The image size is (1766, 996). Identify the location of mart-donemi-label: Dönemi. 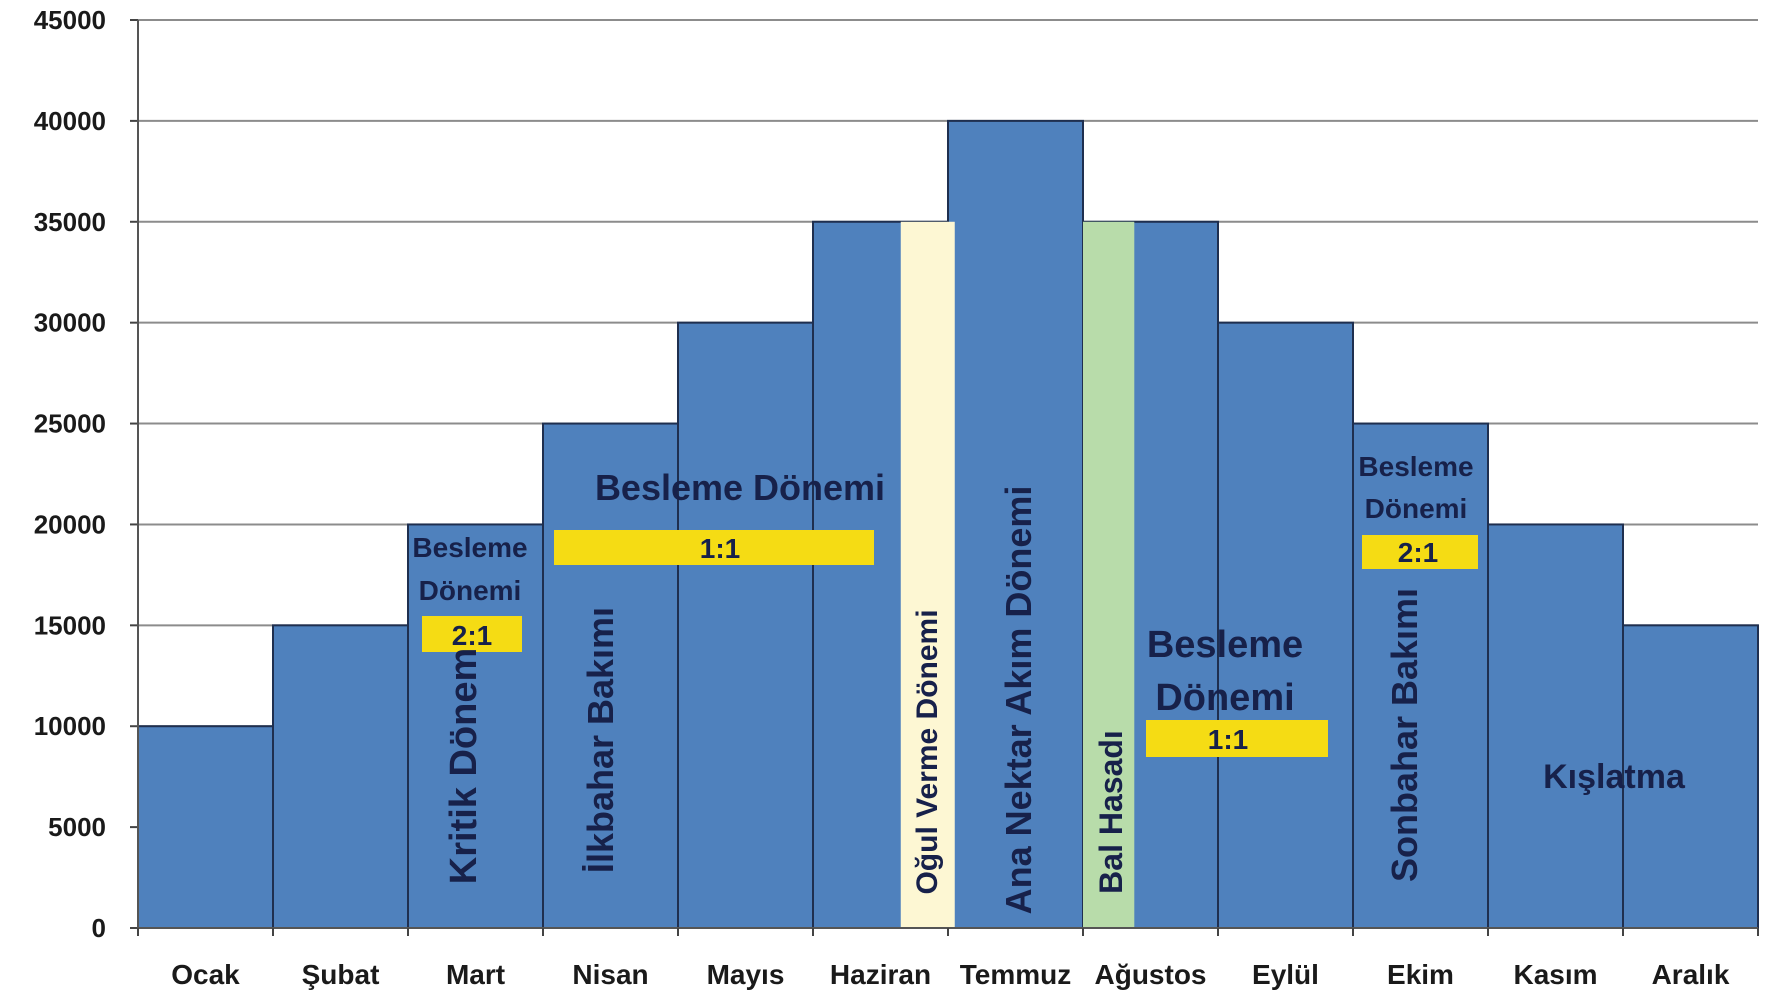
(470, 590).